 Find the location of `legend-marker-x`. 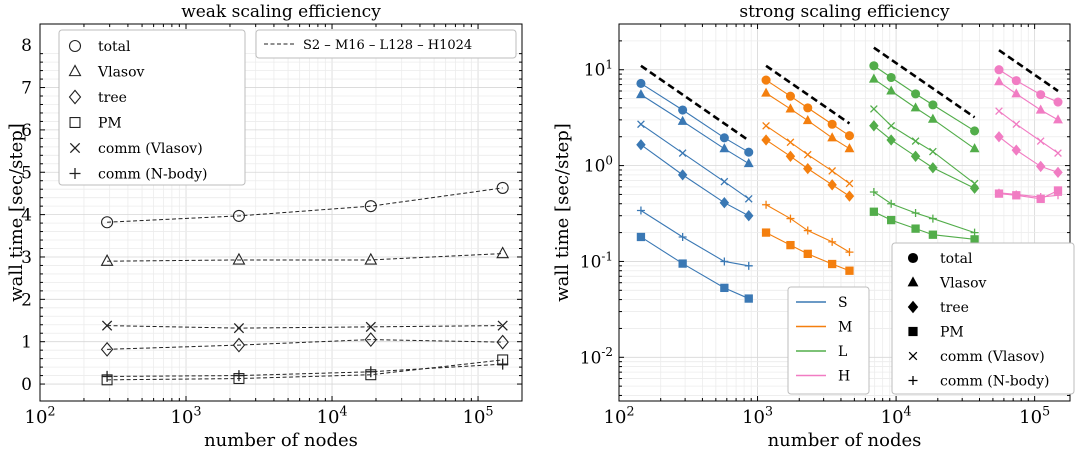

legend-marker-x is located at coordinates (75, 148).